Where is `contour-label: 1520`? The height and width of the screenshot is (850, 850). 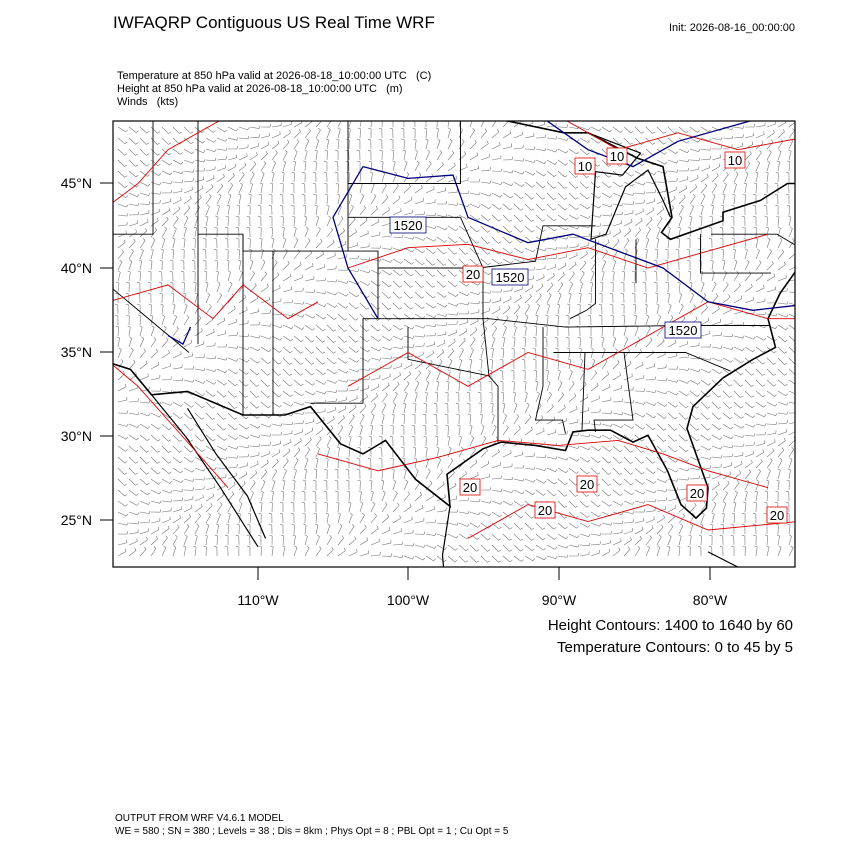
contour-label: 1520 is located at coordinates (510, 277).